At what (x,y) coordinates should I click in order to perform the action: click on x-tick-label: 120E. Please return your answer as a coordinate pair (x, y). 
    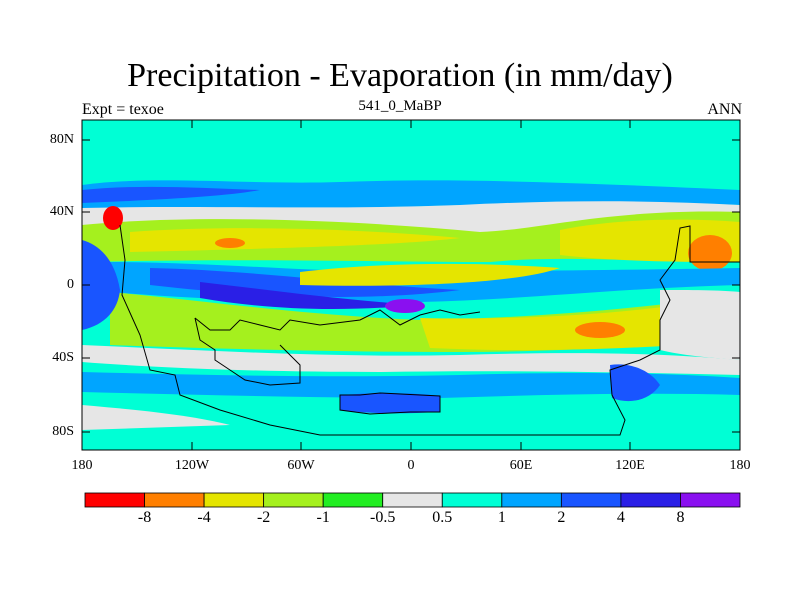
    Looking at the image, I should click on (630, 465).